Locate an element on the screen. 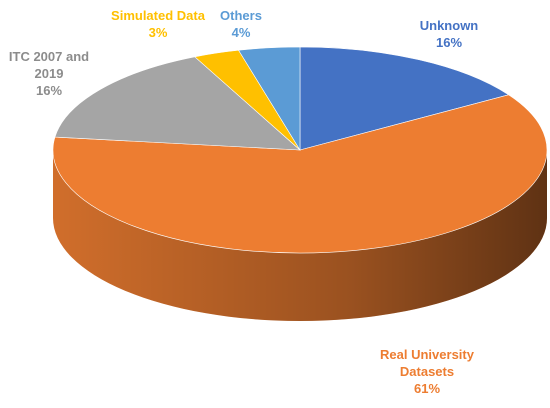 The width and height of the screenshot is (550, 408). category-label: ITC 2007 and 2019 is located at coordinates (49, 65).